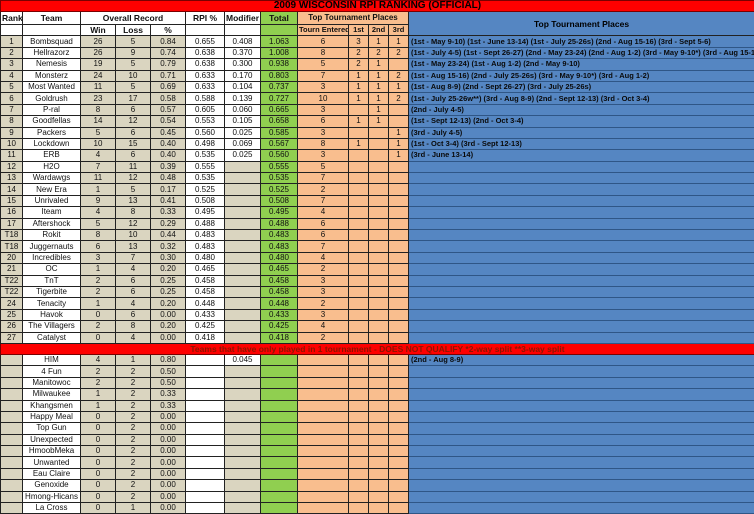 This screenshot has width=754, height=514. What do you see at coordinates (133, 269) in the screenshot?
I see `loss-cell: 4` at bounding box center [133, 269].